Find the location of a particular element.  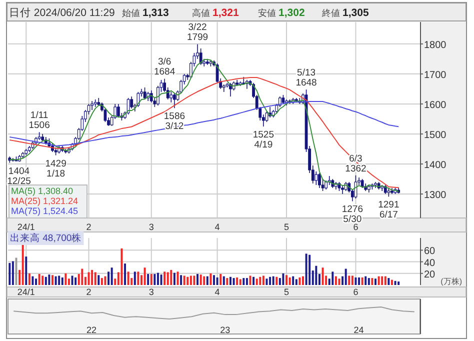

y-tick-label: 1500 is located at coordinates (435, 135).